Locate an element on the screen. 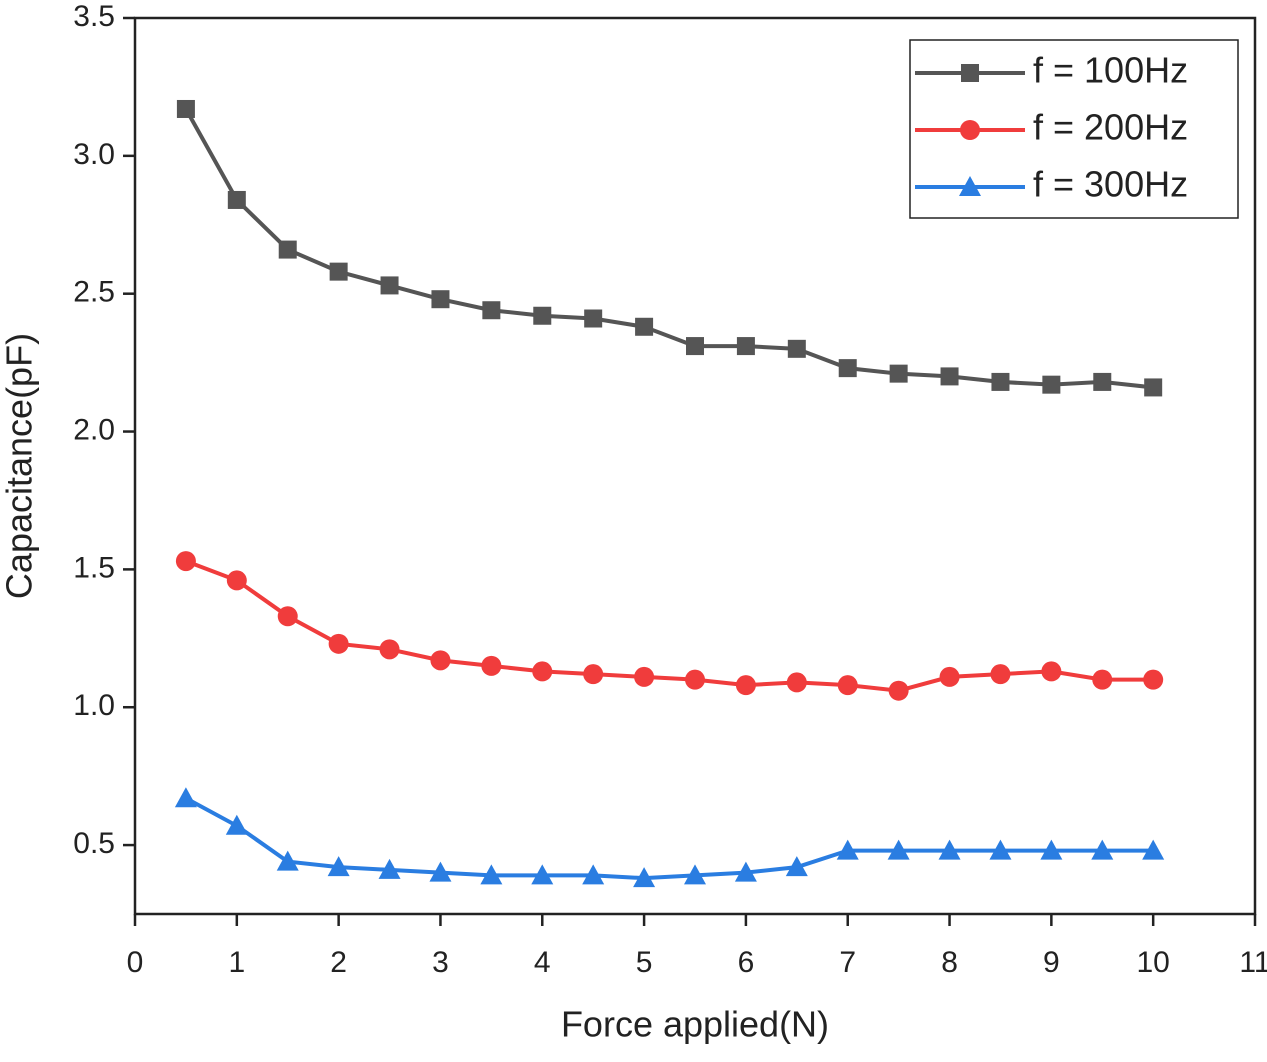  legend-label: f = 100Hz is located at coordinates (1110, 70).